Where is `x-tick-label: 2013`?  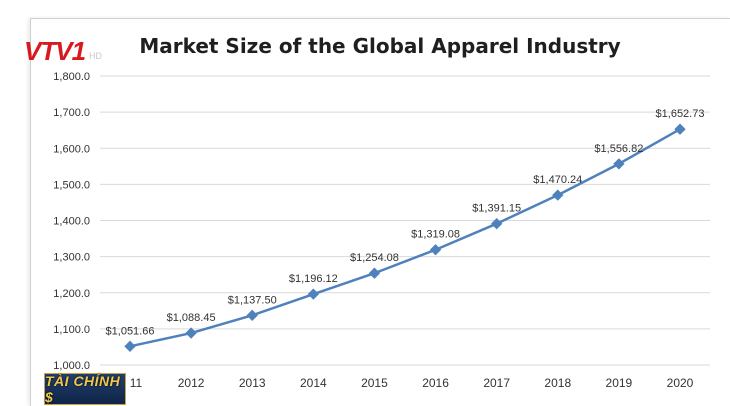
x-tick-label: 2013 is located at coordinates (252, 383).